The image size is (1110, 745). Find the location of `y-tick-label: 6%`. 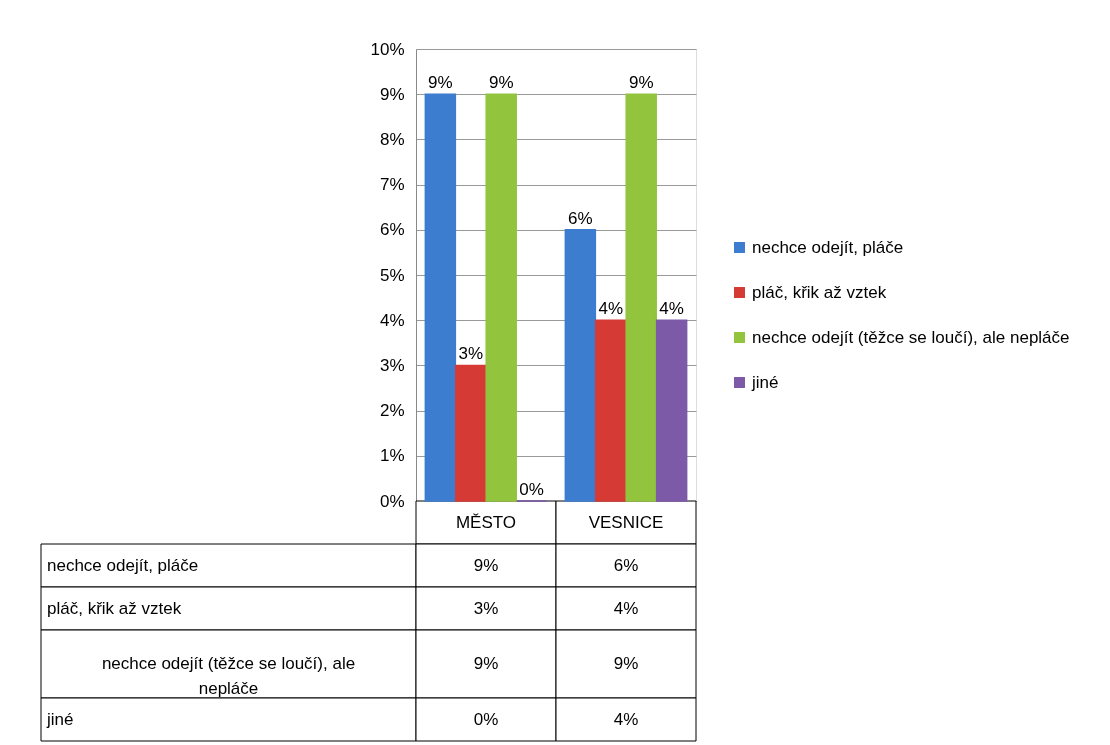

y-tick-label: 6% is located at coordinates (392, 230).